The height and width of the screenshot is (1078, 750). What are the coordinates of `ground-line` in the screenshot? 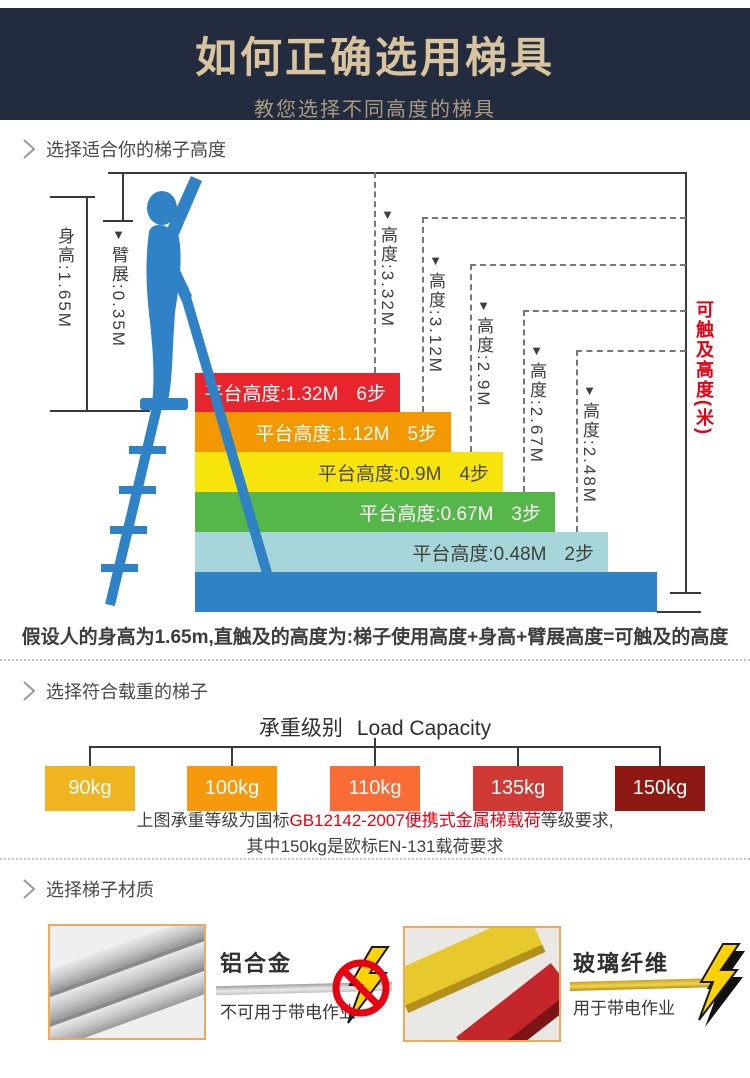 It's located at (679, 612).